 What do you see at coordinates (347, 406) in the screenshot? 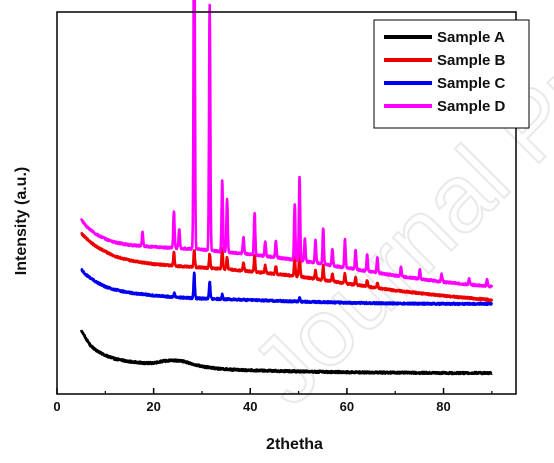
I see `x-tick-label: 60` at bounding box center [347, 406].